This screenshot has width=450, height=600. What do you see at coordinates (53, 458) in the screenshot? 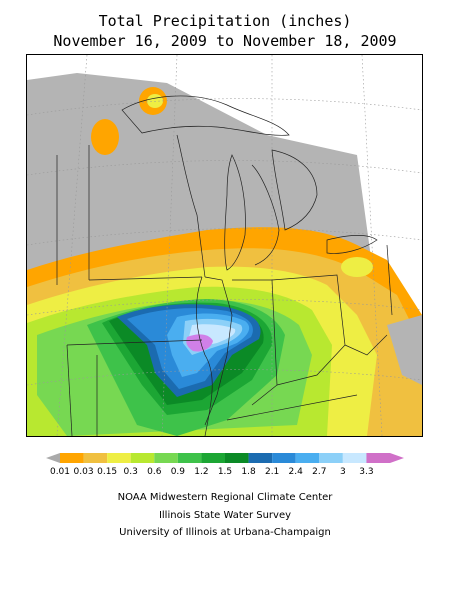
I see `legend-low-arrow` at bounding box center [53, 458].